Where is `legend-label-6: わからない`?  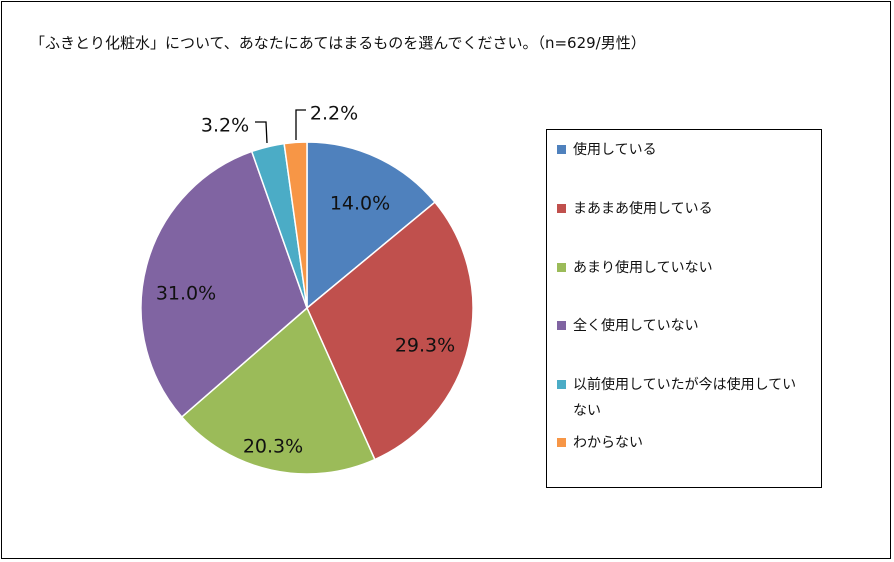
legend-label-6: わからない is located at coordinates (608, 443).